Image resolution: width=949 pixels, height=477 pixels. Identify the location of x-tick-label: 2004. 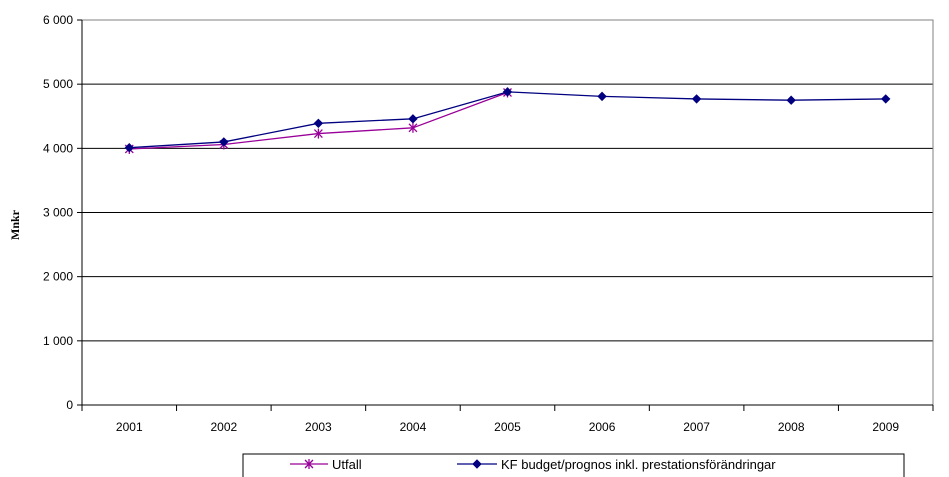
(413, 427).